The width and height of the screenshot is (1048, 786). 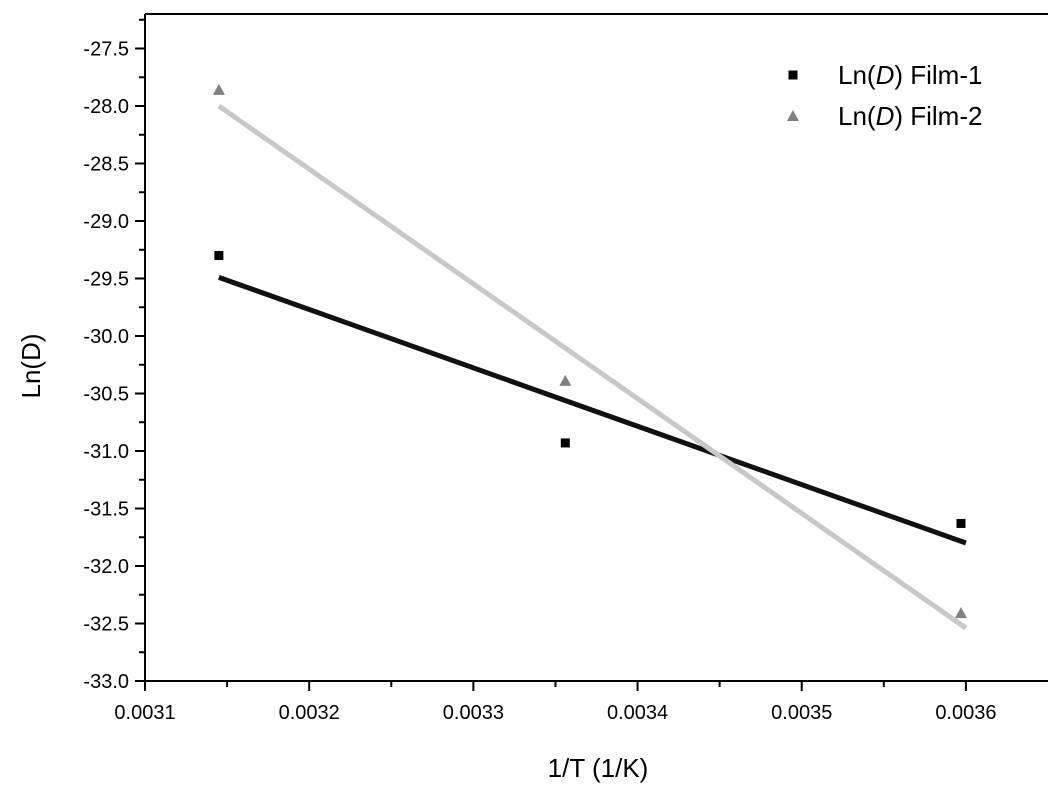 What do you see at coordinates (106, 682) in the screenshot?
I see `y-tick-label: -33.0` at bounding box center [106, 682].